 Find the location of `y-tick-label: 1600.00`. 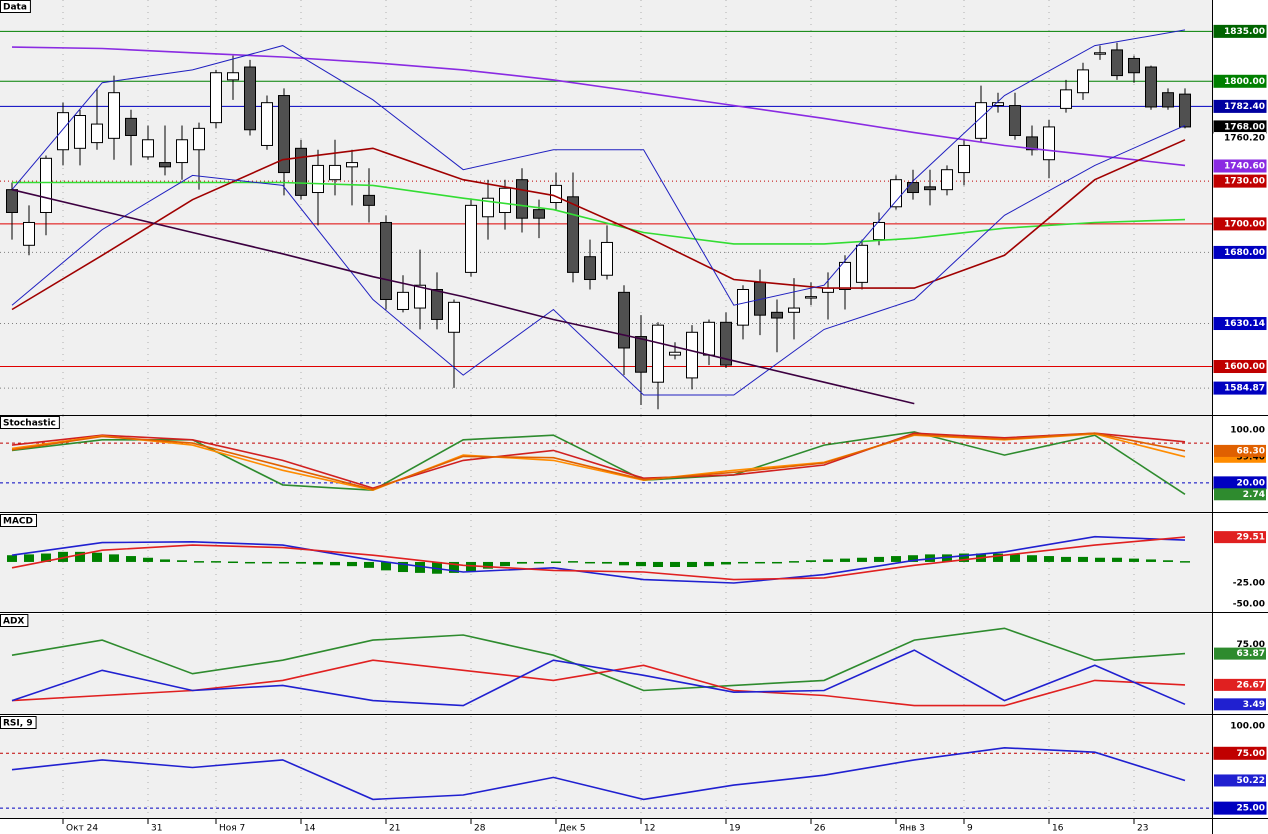

y-tick-label: 1600.00 is located at coordinates (1244, 367).